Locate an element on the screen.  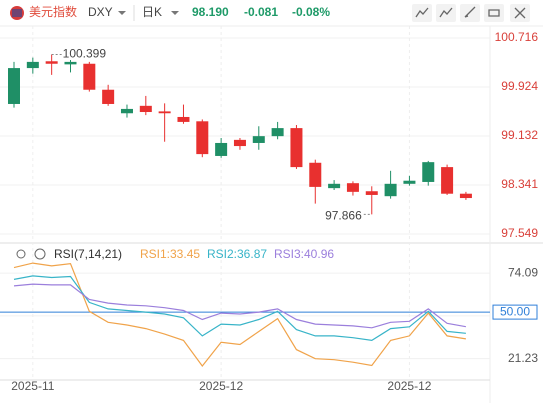
y-tick-label: 100.716 is located at coordinates (517, 37).